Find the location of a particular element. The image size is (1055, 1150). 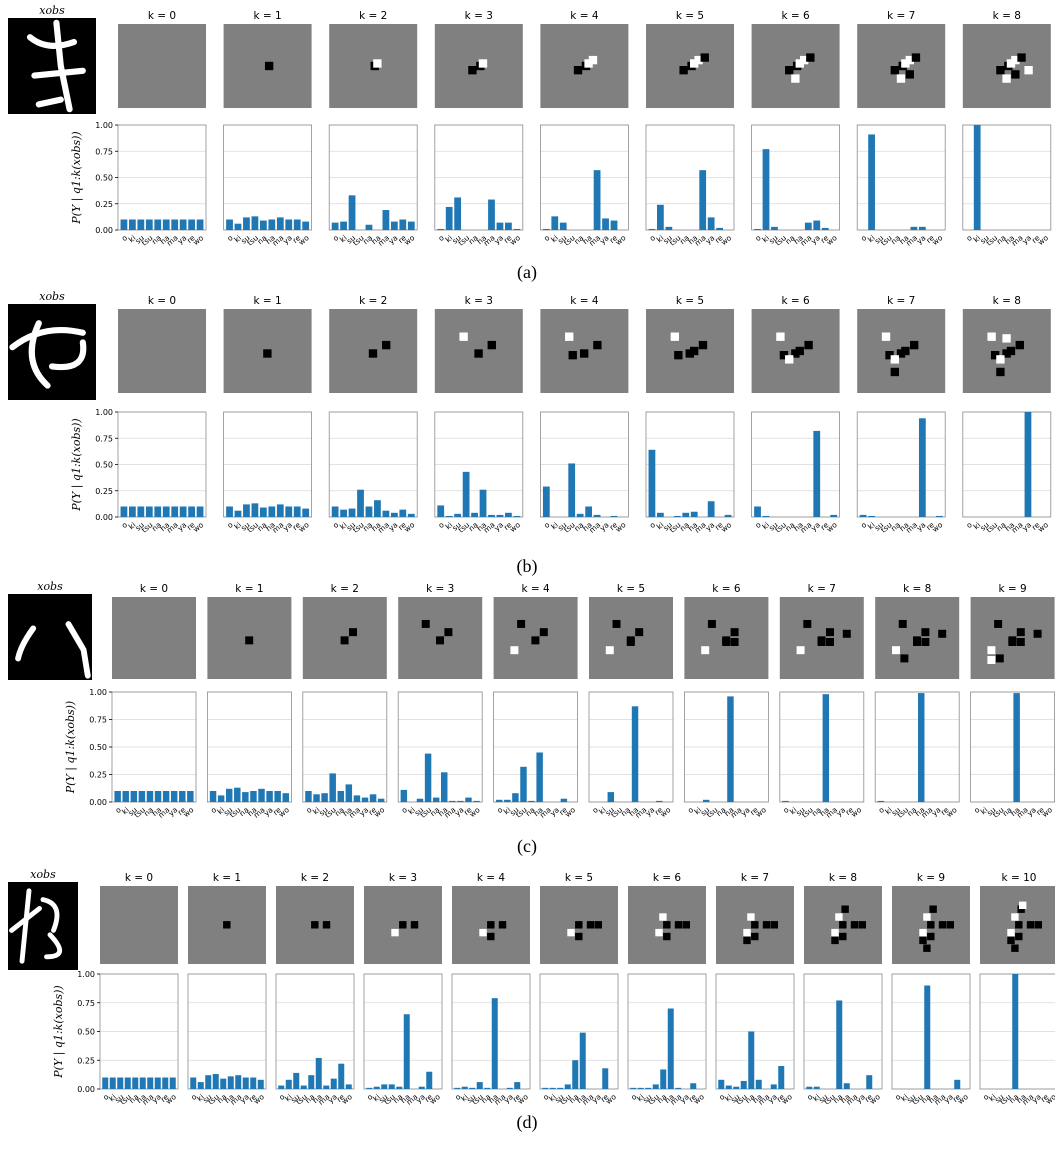

obs-stroke is located at coordinates (50, 915).